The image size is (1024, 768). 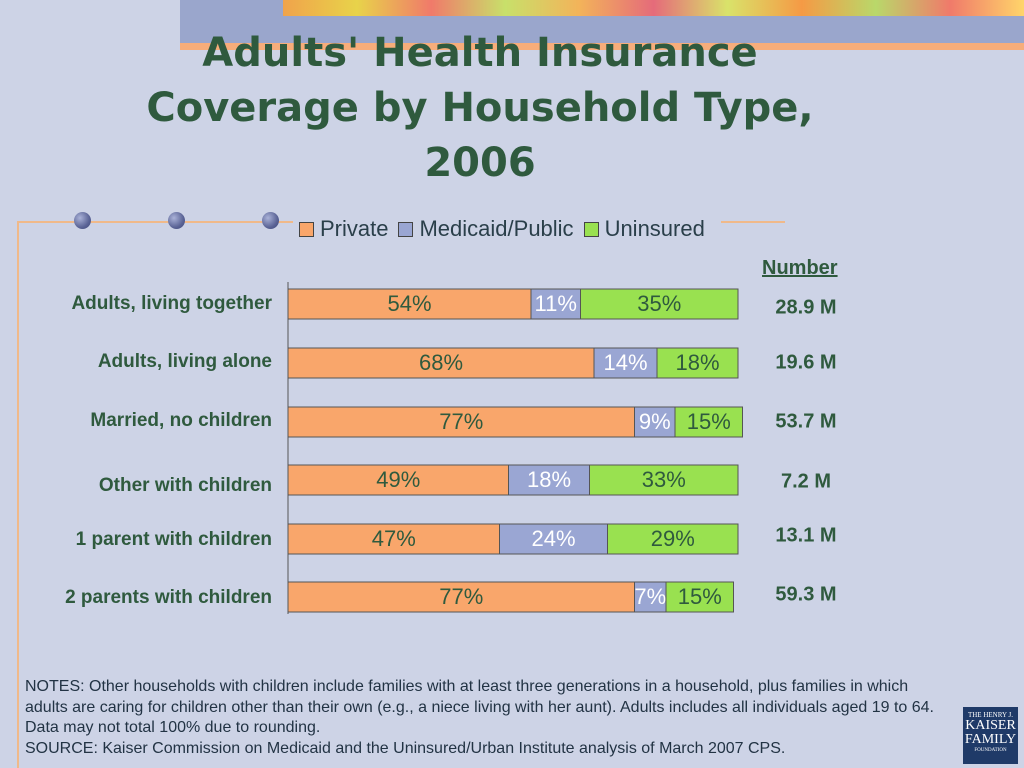 What do you see at coordinates (480, 163) in the screenshot?
I see `title-line-3: 2006` at bounding box center [480, 163].